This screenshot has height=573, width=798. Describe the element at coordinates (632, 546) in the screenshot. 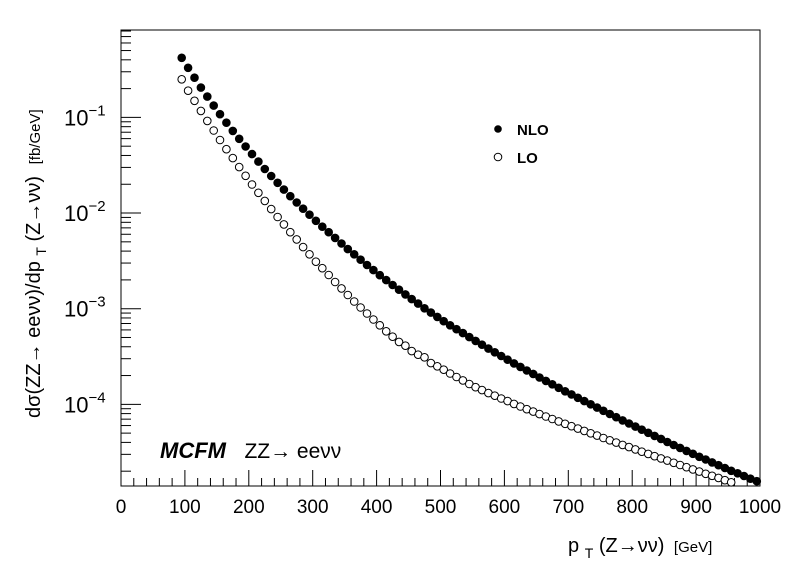

I see `x-axis-title-rest: (Z→νν)` at that location.